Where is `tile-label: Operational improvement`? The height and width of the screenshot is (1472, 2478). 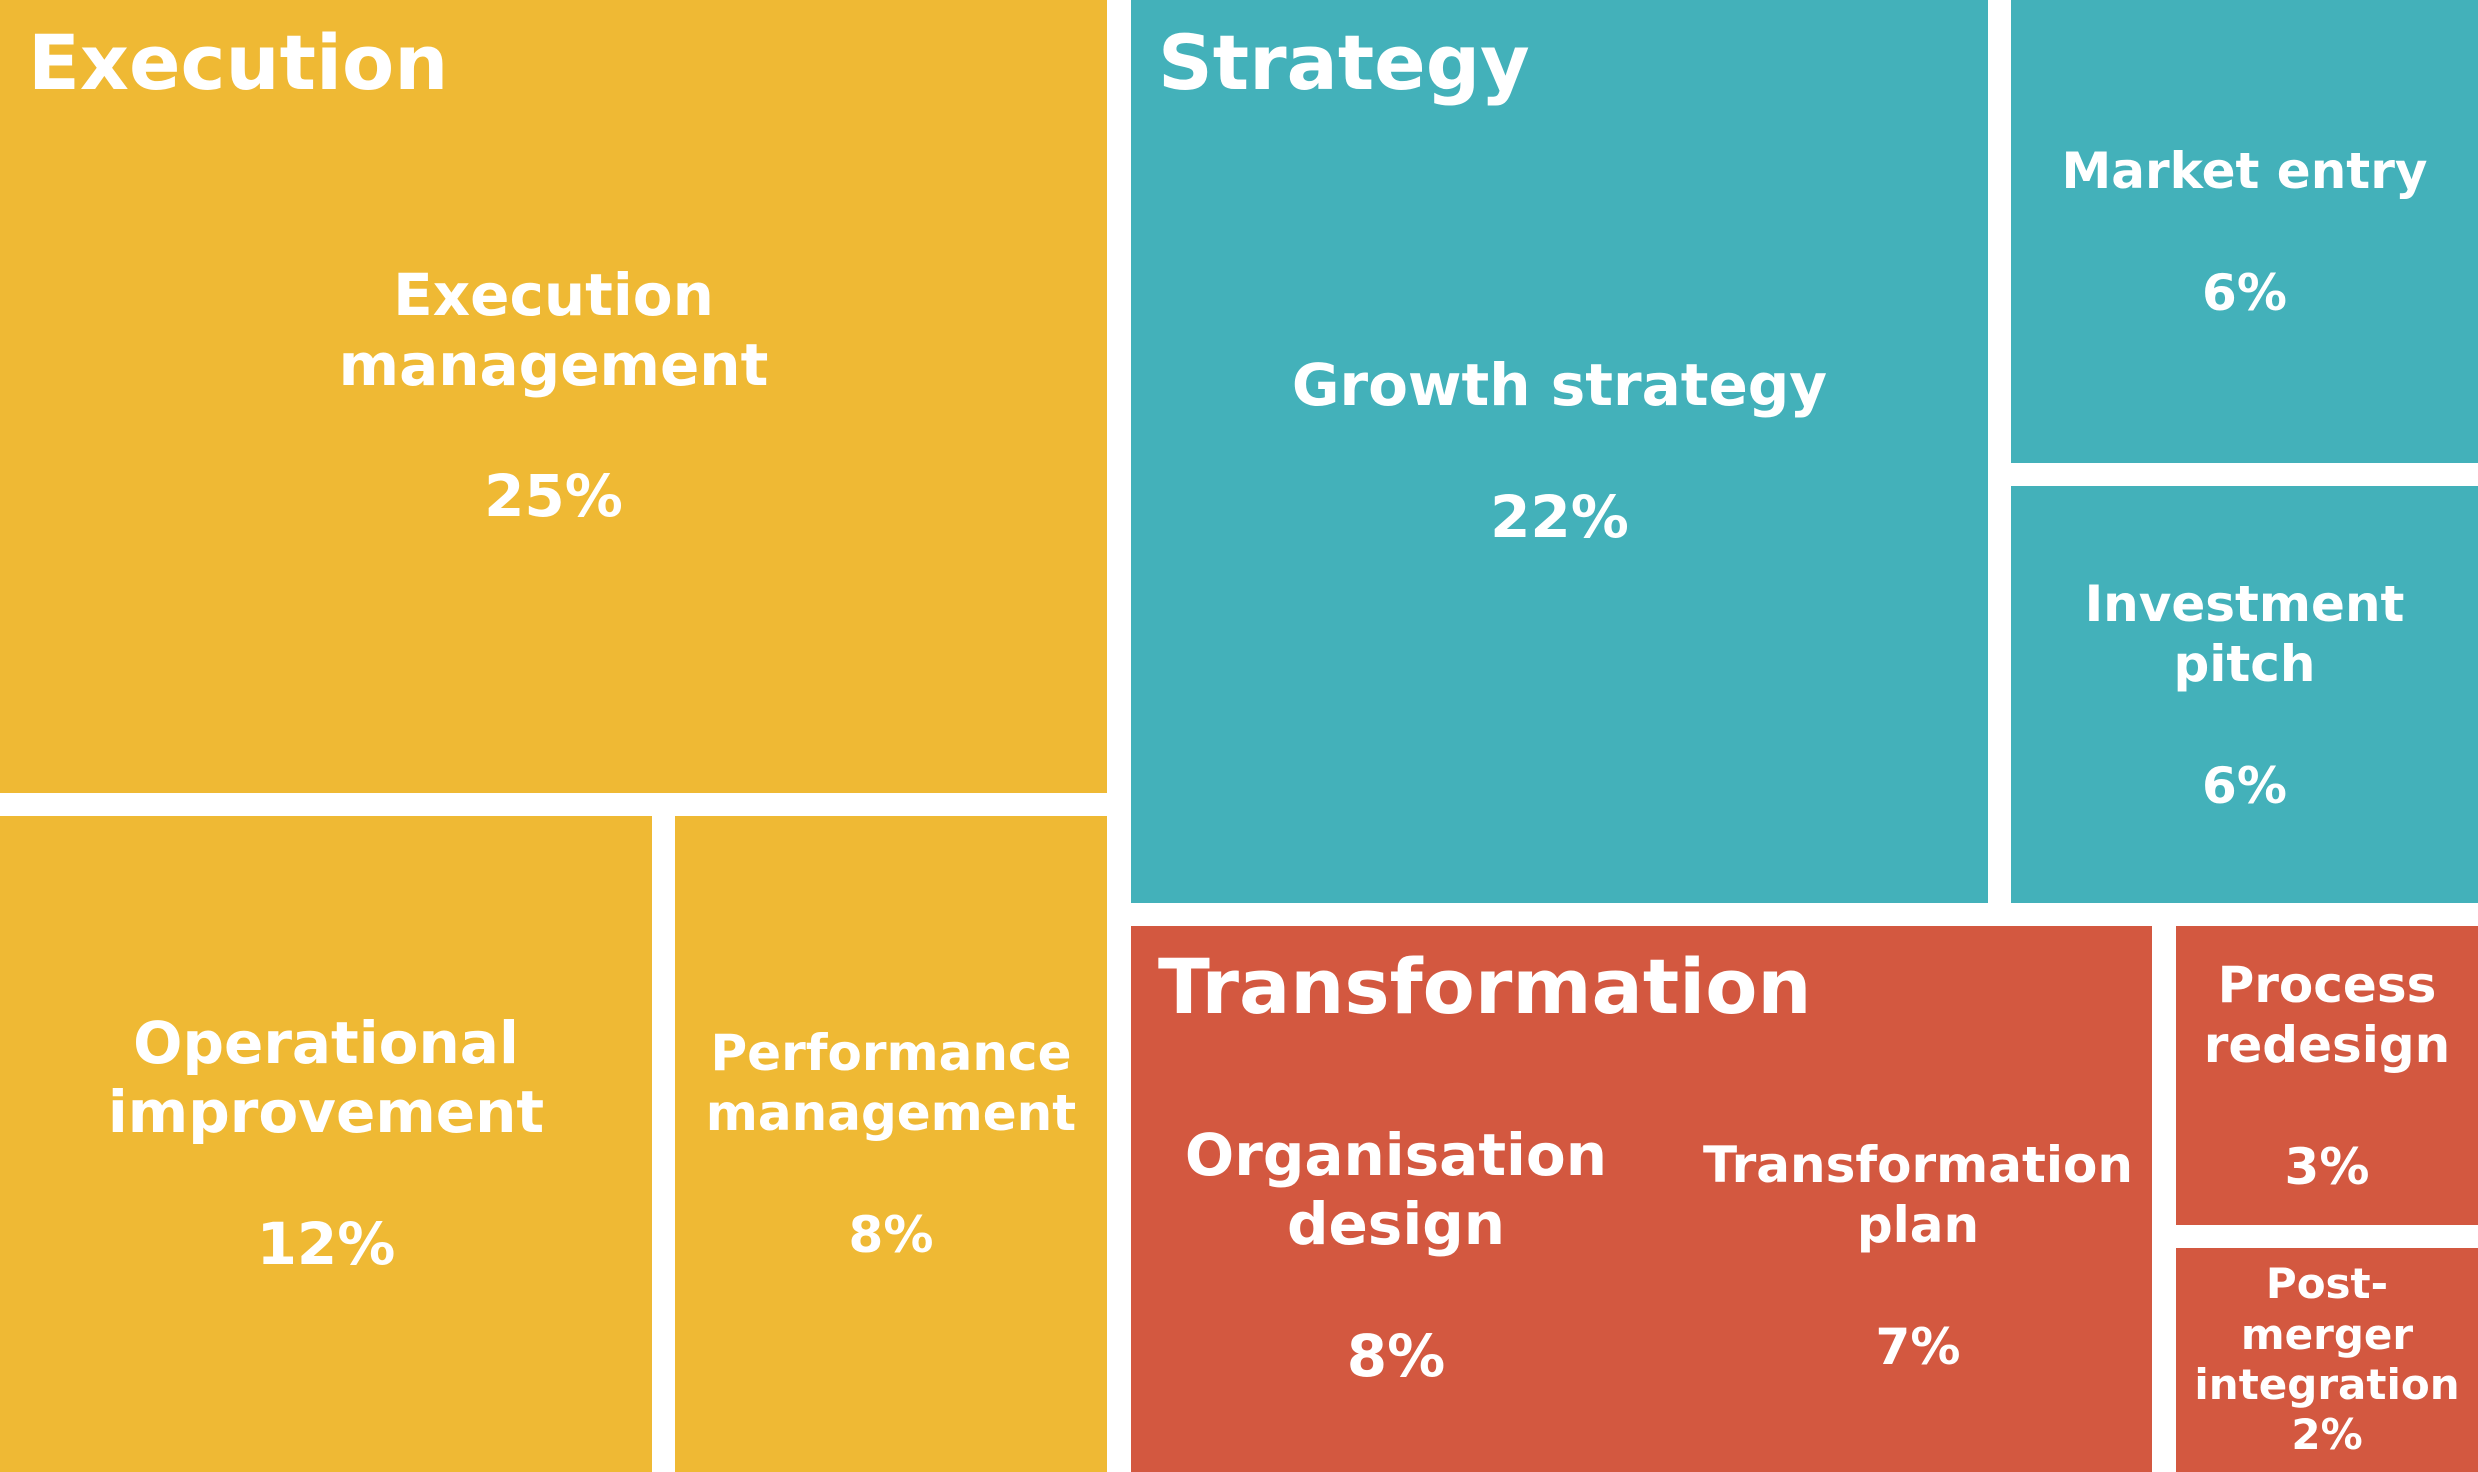
tile-label: Operational improvement is located at coordinates (326, 1077).